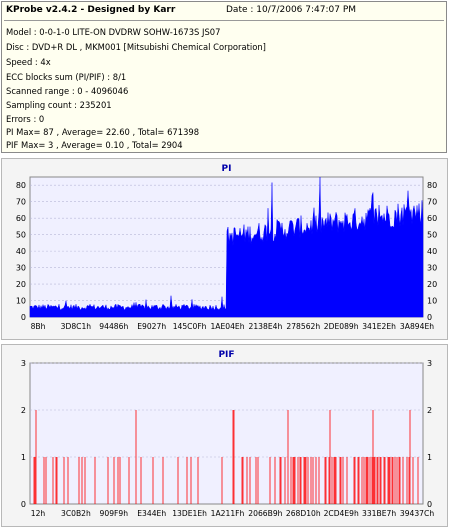  What do you see at coordinates (151, 513) in the screenshot?
I see `x-tick-label: E344Eh` at bounding box center [151, 513].